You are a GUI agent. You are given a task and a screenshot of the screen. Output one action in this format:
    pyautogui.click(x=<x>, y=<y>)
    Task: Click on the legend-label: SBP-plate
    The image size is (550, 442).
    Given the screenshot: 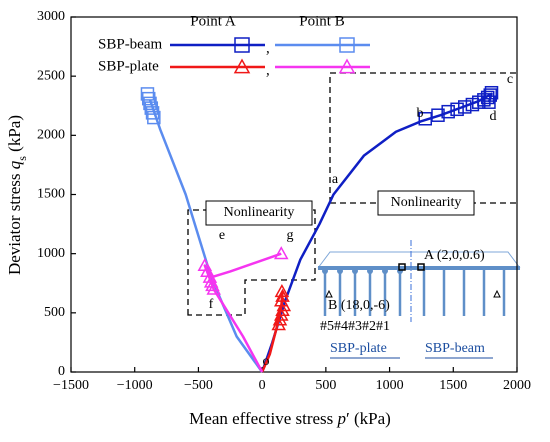 What is the action you would take?
    pyautogui.click(x=128, y=66)
    